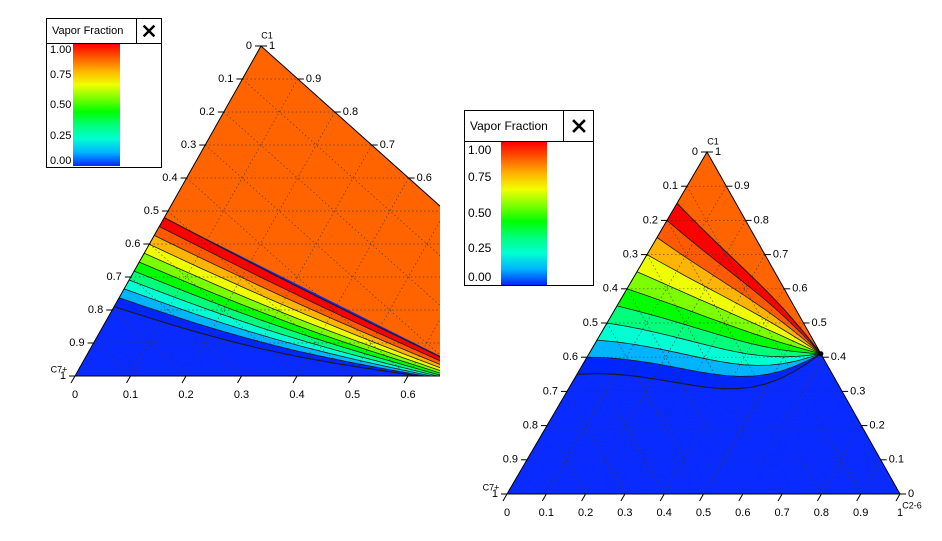 Image resolution: width=942 pixels, height=541 pixels. Describe the element at coordinates (350, 112) in the screenshot. I see `right-axis-tick-label: 0.8` at that location.